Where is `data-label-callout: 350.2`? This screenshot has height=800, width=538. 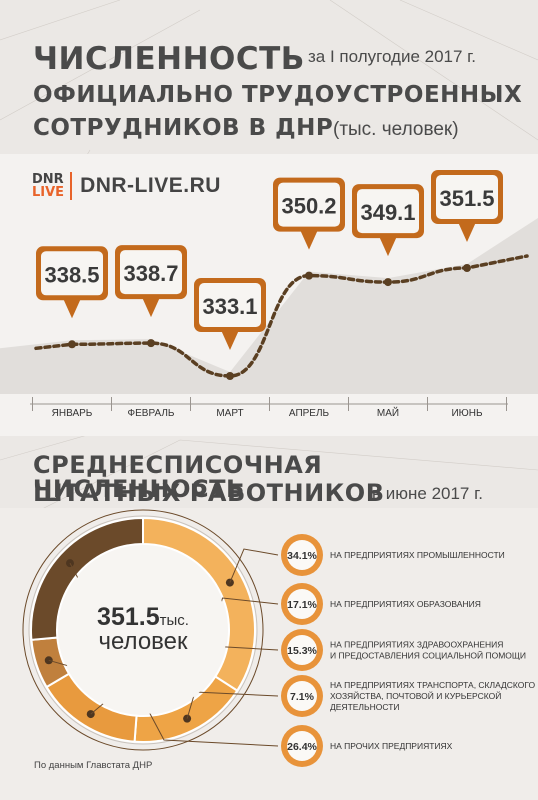
data-label-callout: 350.2 is located at coordinates (309, 213).